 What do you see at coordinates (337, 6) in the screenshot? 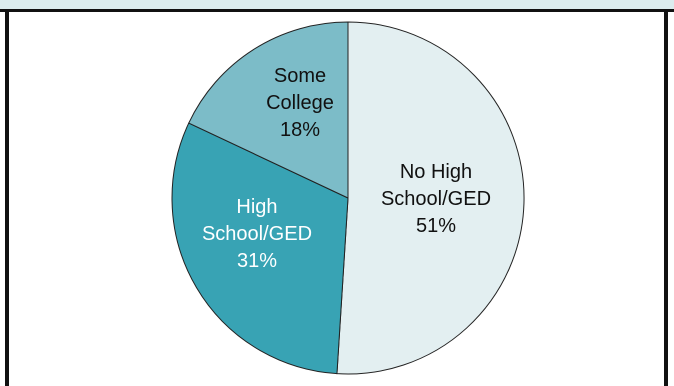
I see `header-band` at bounding box center [337, 6].